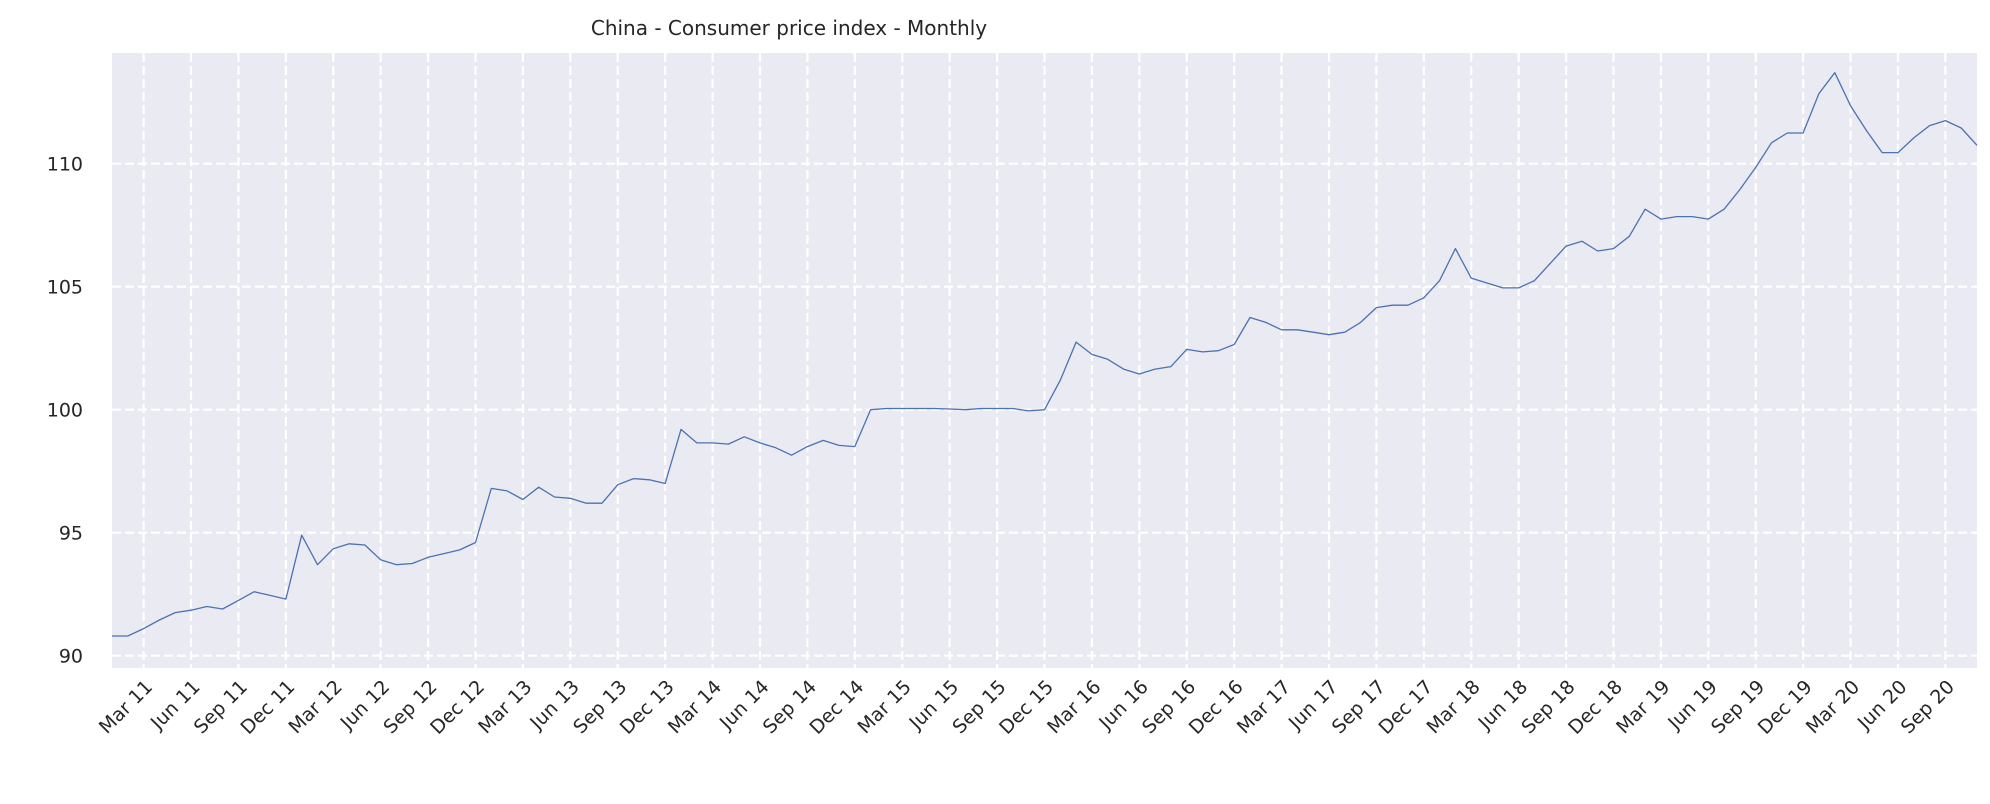 This screenshot has height=804, width=1990. Describe the element at coordinates (126, 707) in the screenshot. I see `x-tick-label: Mar 11` at that location.